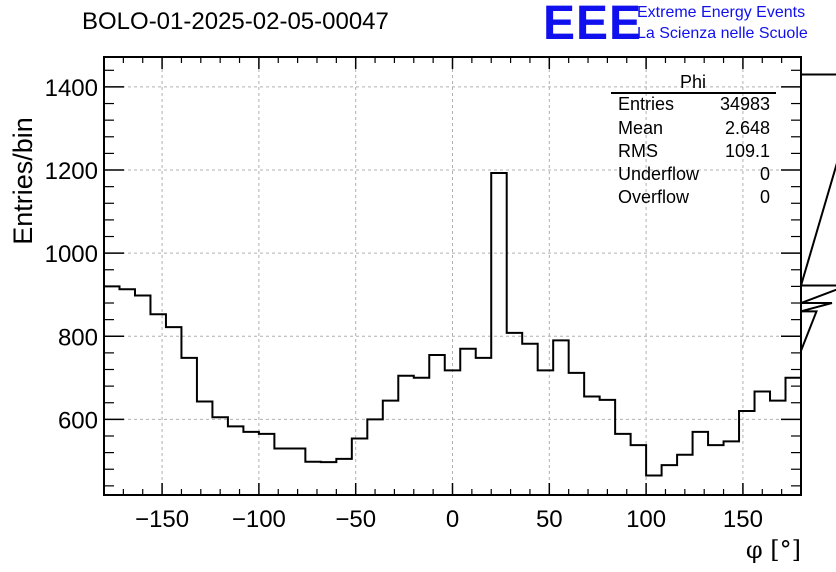 The height and width of the screenshot is (572, 836). I want to click on chart-title: BOLO-01-2025-02-05-00047, so click(235, 21).